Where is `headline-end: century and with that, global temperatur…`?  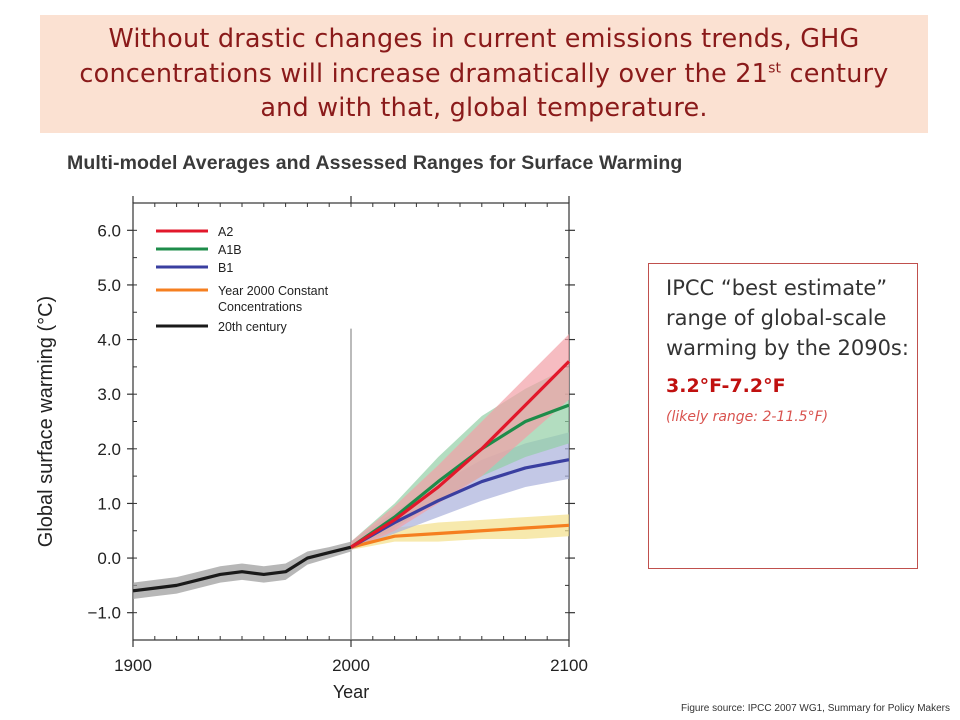 headline-end: century and with that, global temperatur… is located at coordinates (574, 91).